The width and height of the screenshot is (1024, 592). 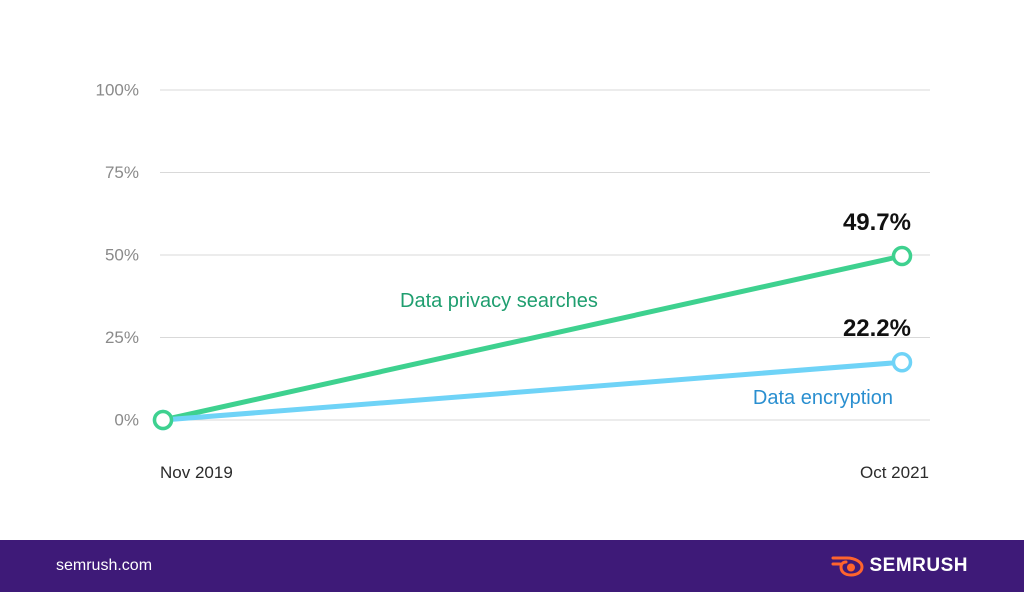 What do you see at coordinates (877, 328) in the screenshot?
I see `data-label: 22.2%` at bounding box center [877, 328].